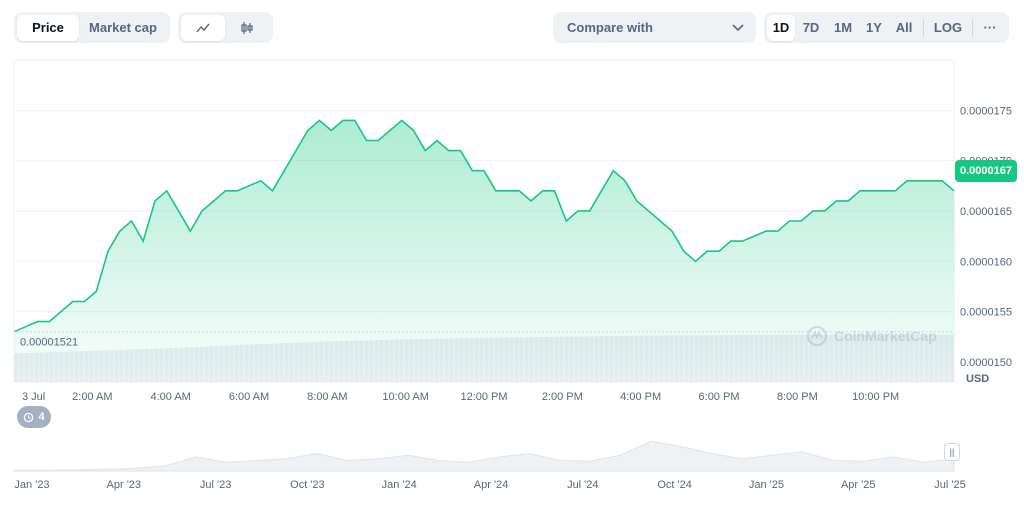 The width and height of the screenshot is (1024, 509). I want to click on y-tick-label: 0.0000165, so click(986, 212).